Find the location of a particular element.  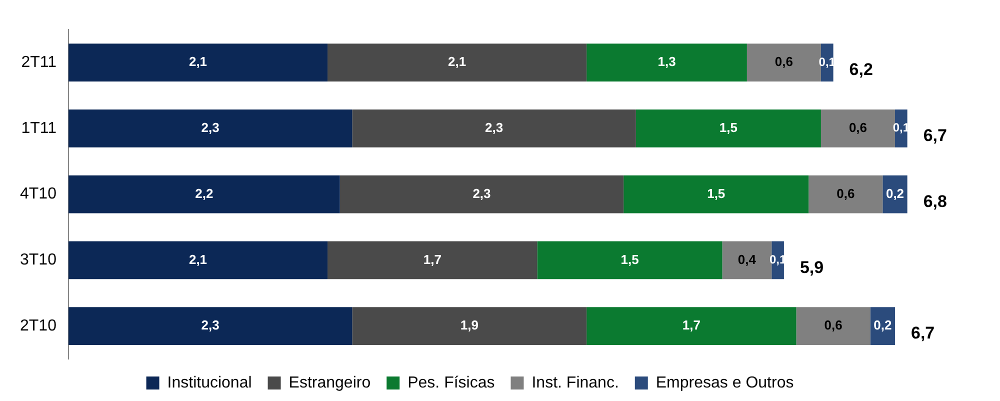

y-tick-label: 2T10 is located at coordinates (38, 325).